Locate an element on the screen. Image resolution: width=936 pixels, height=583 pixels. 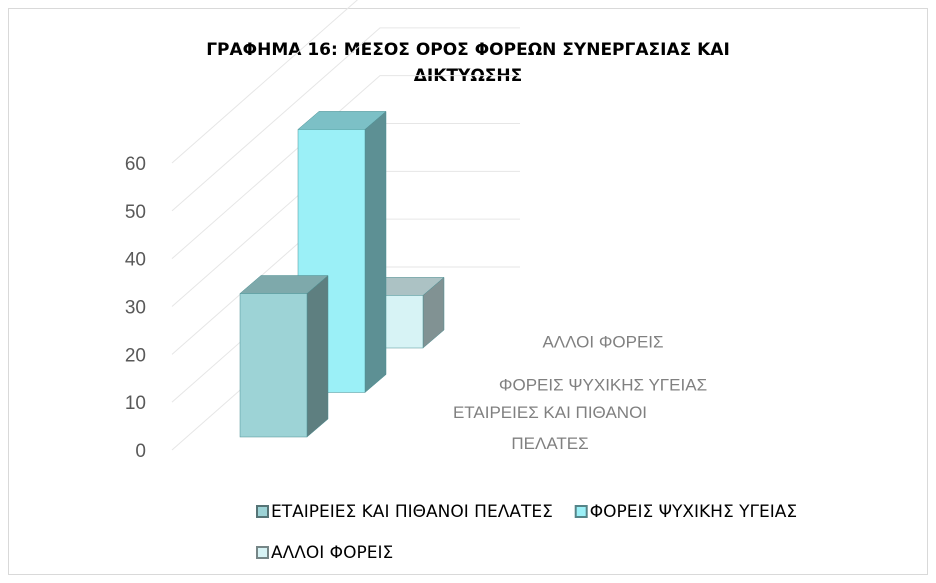
bar-front is located at coordinates (273, 365).